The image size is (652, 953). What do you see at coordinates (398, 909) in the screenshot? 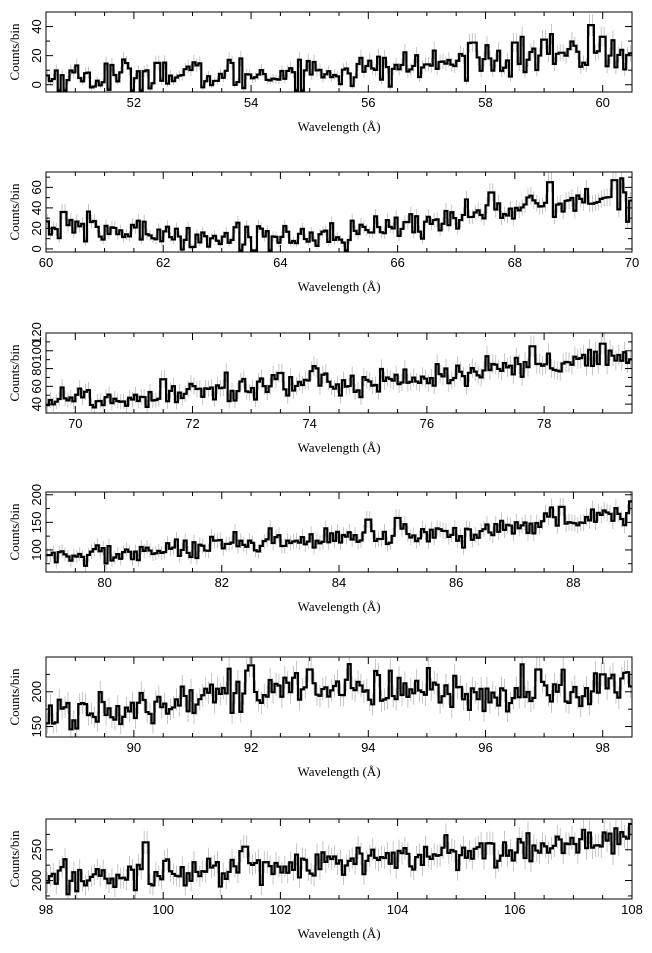
I see `x-tick-label: 104` at bounding box center [398, 909].